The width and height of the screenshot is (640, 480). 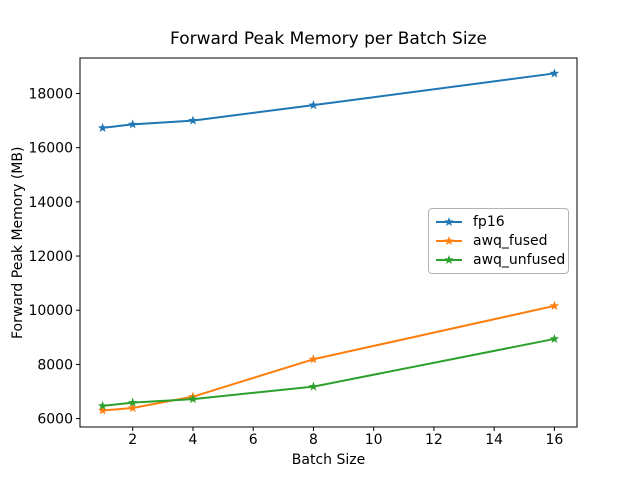 What do you see at coordinates (313, 440) in the screenshot?
I see `x-tick-label: 8` at bounding box center [313, 440].